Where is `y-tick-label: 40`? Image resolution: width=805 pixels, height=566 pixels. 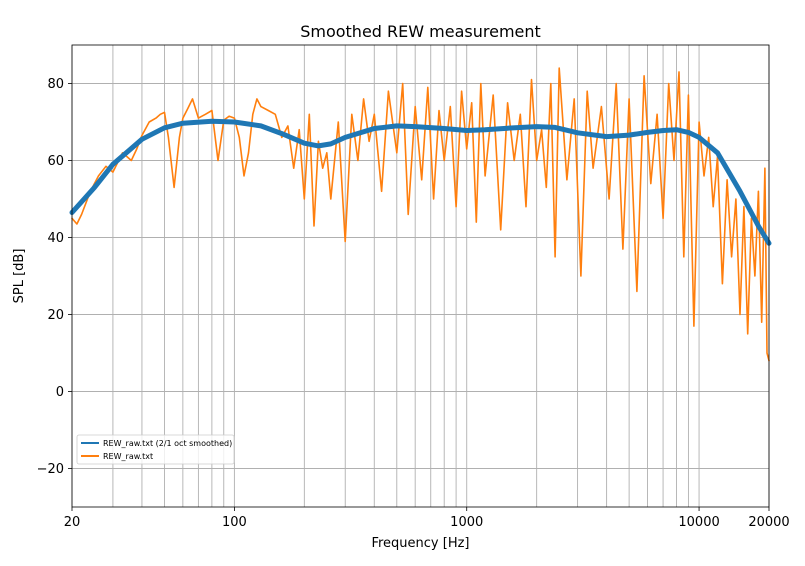
y-tick-label: 40 is located at coordinates (55, 238).